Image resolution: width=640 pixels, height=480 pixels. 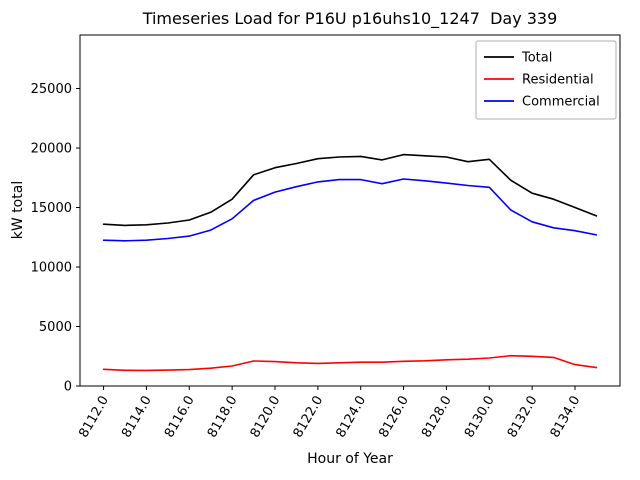 I want to click on y-tick-label: 10000, so click(x=51, y=268).